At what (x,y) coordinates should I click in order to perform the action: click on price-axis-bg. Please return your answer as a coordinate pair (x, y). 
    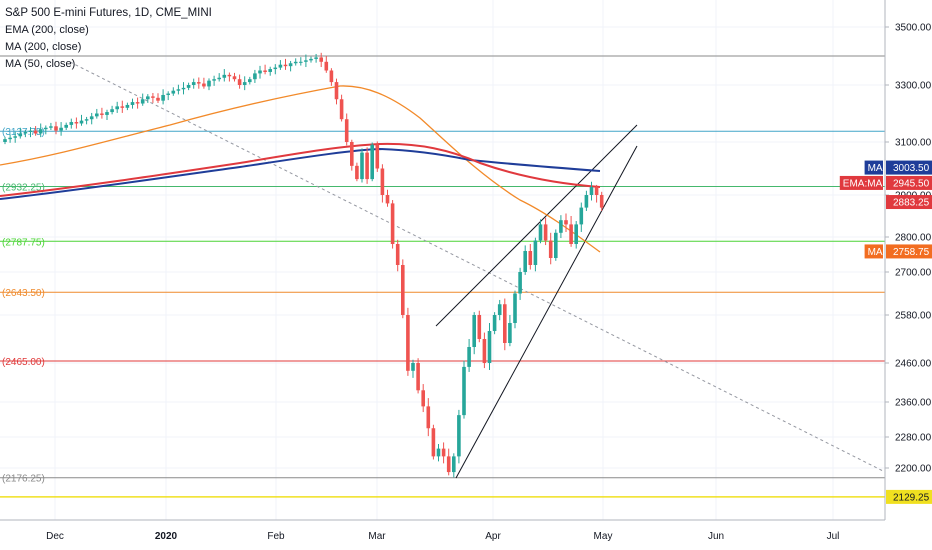
    Looking at the image, I should click on (908, 275).